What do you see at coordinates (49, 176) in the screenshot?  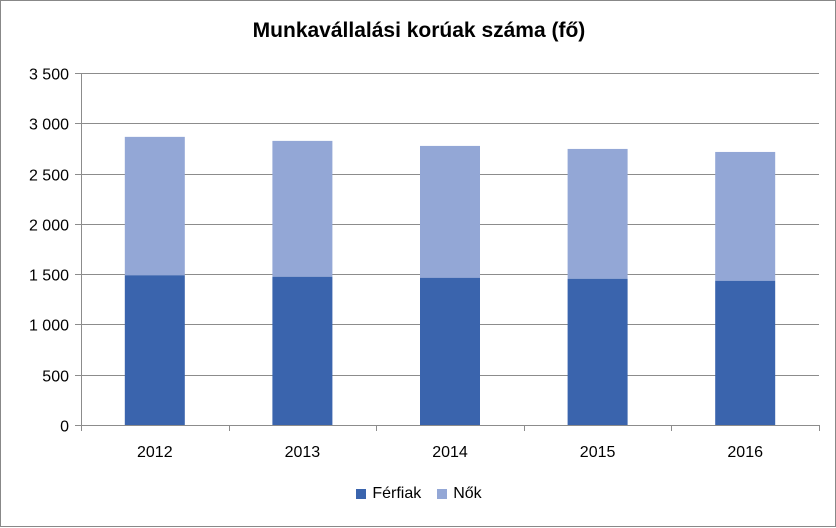 I see `y-tick-label: 2 500` at bounding box center [49, 176].